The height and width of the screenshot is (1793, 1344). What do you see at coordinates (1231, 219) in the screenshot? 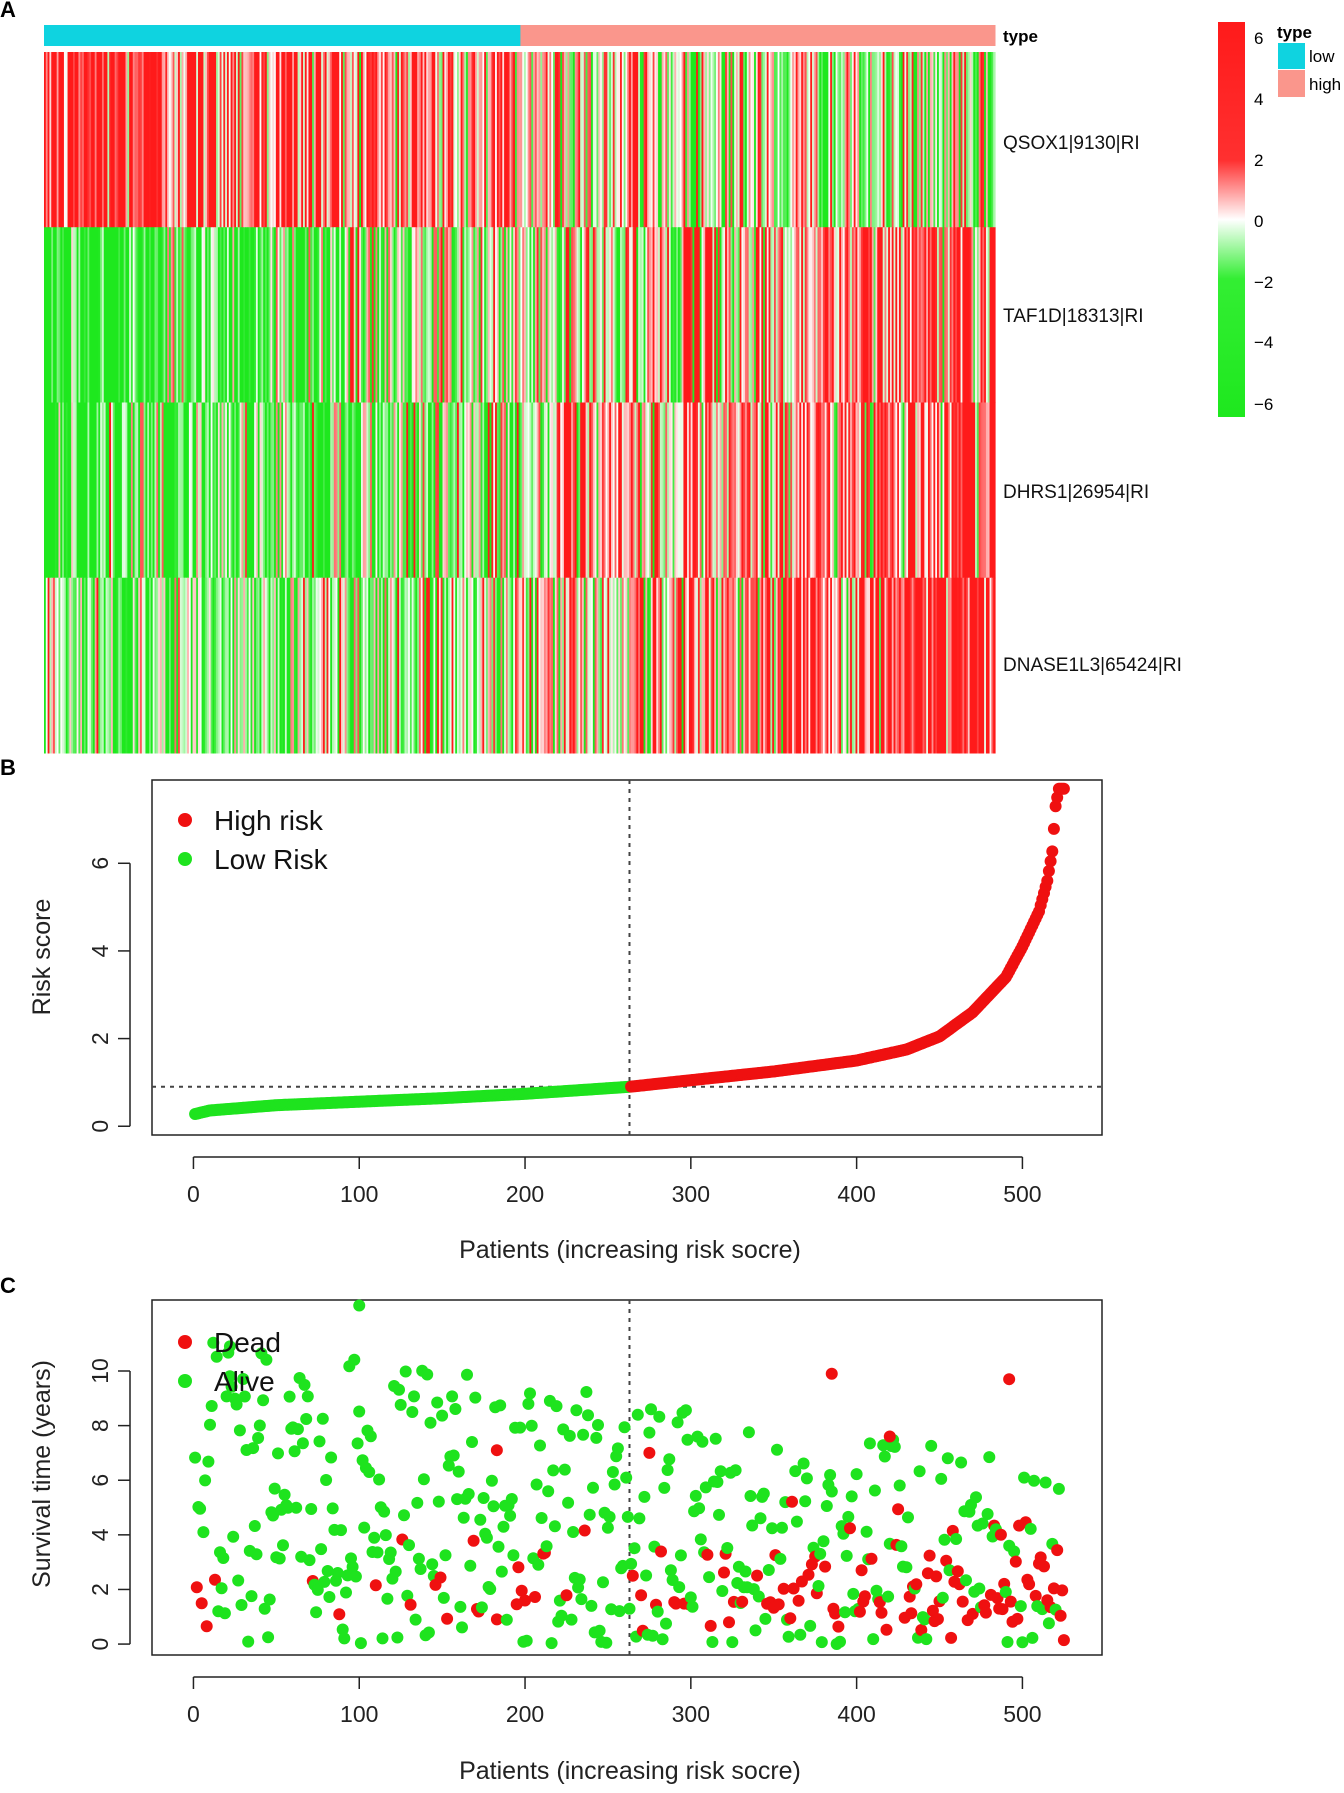
I see `color-scale-bar` at bounding box center [1231, 219].